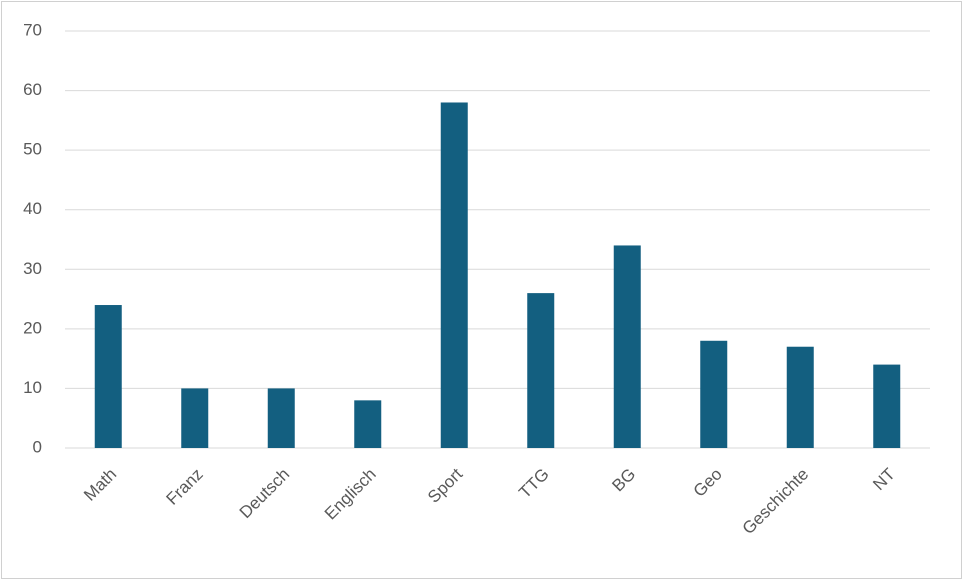 The image size is (964, 588). What do you see at coordinates (32, 268) in the screenshot?
I see `y-tick-label: 30` at bounding box center [32, 268].